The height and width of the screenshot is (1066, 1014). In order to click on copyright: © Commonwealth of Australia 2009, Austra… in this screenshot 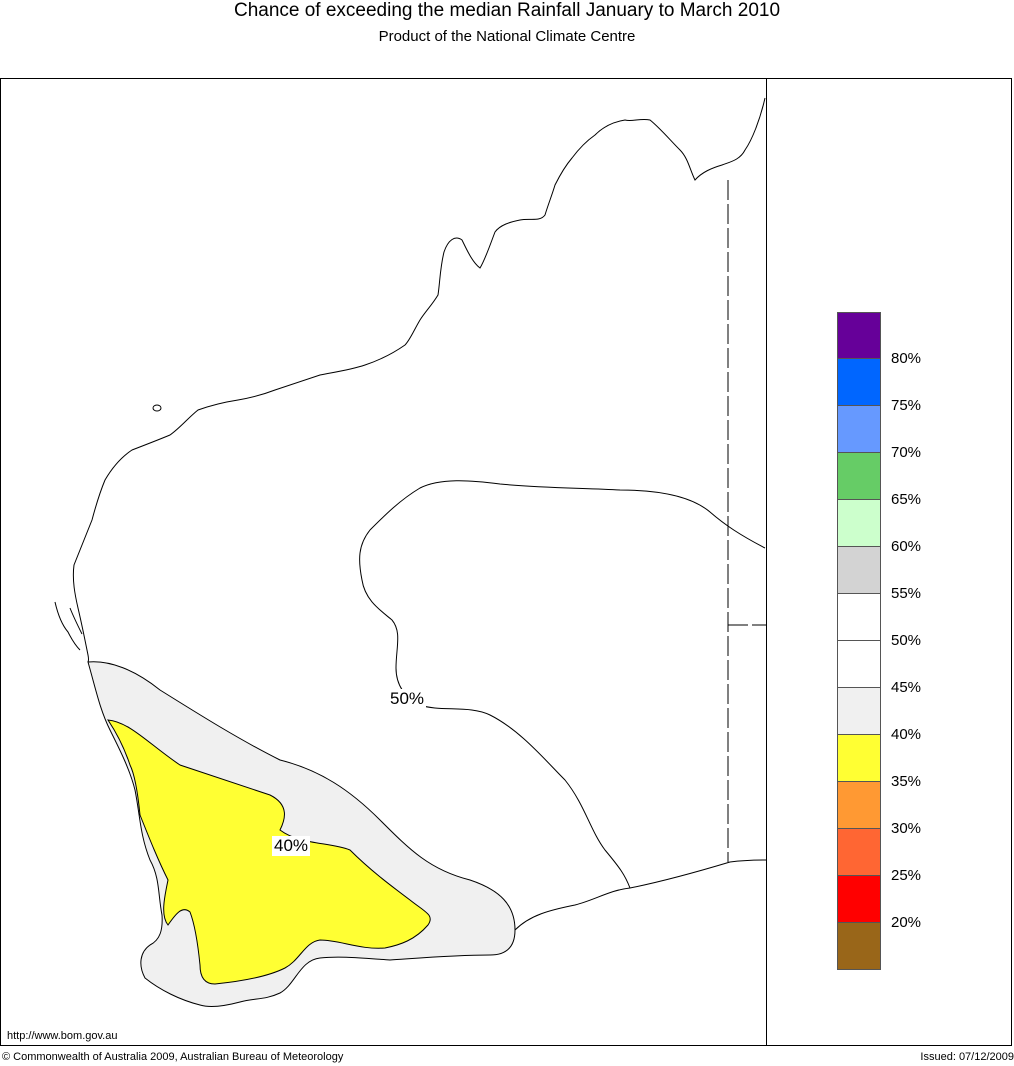, I will do `click(173, 1057)`.